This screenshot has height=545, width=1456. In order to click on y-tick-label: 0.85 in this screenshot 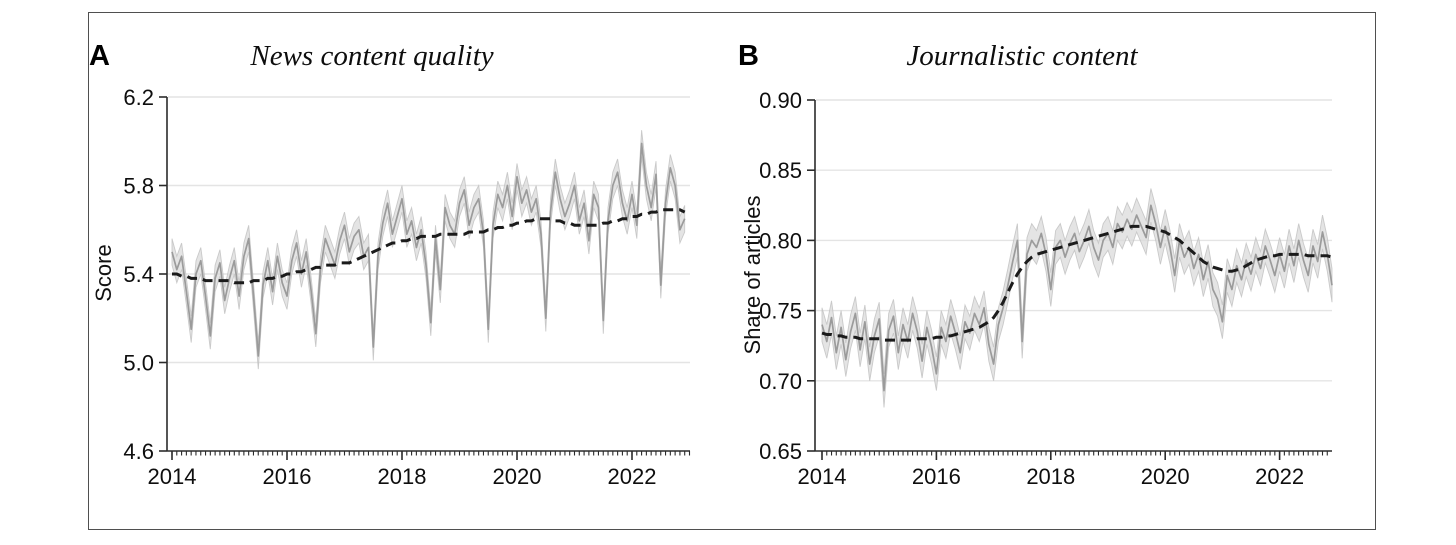, I will do `click(780, 170)`.